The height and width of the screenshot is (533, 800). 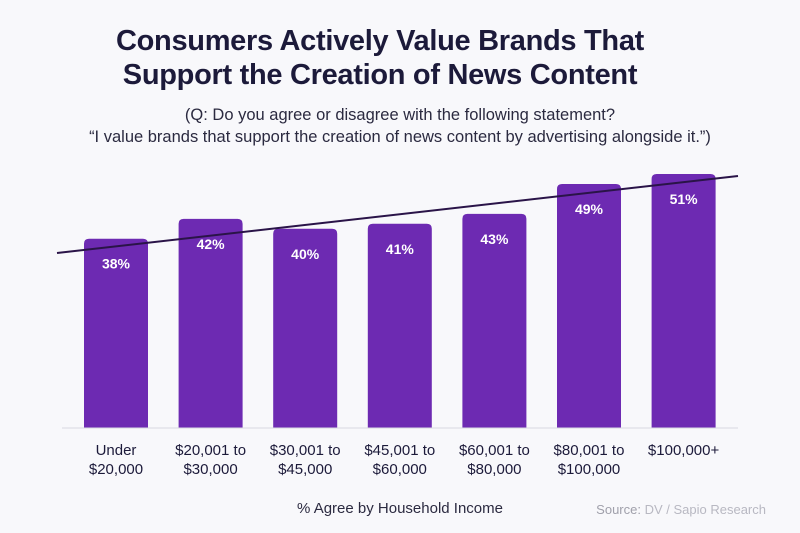 What do you see at coordinates (400, 469) in the screenshot?
I see `x-tick-label: $60,000` at bounding box center [400, 469].